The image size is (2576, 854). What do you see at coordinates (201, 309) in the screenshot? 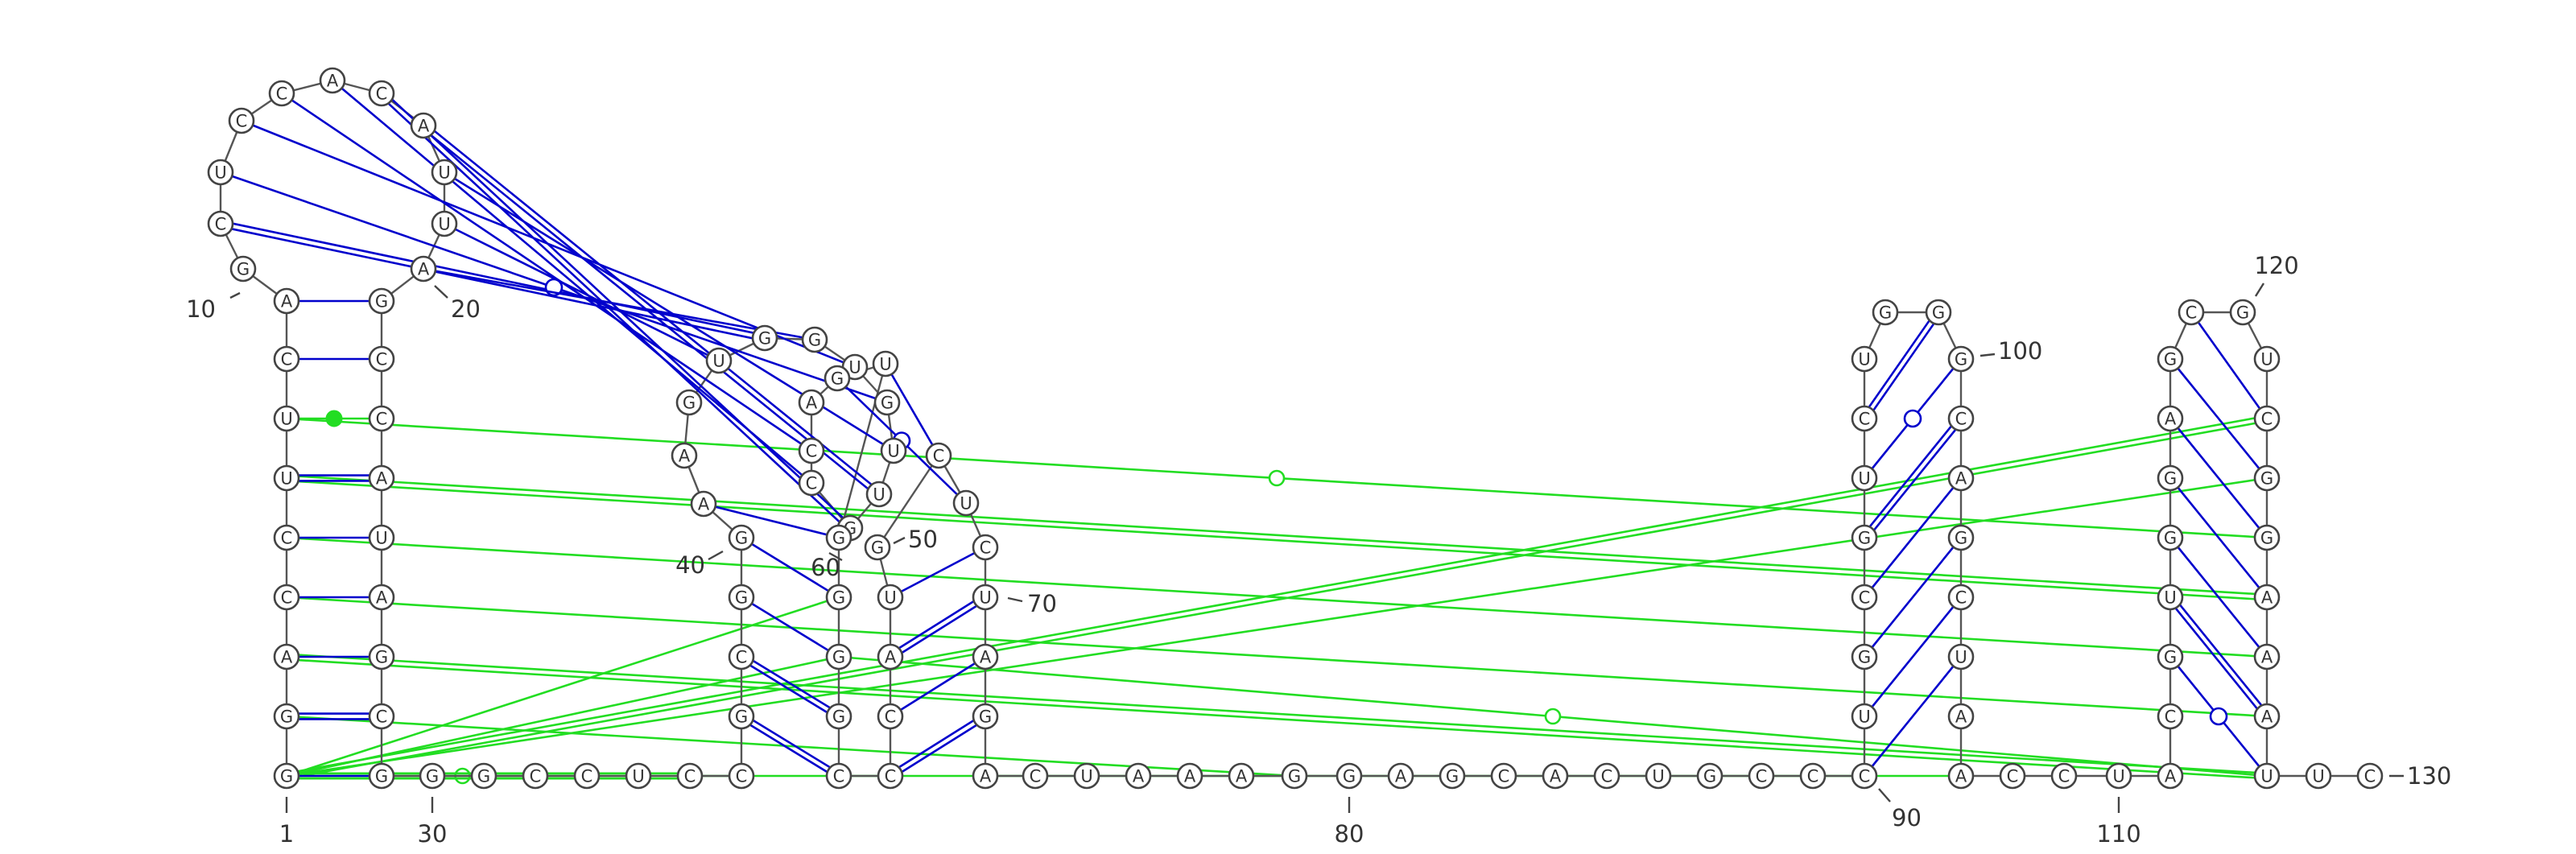
I see `position-label-10: 10` at bounding box center [201, 309].